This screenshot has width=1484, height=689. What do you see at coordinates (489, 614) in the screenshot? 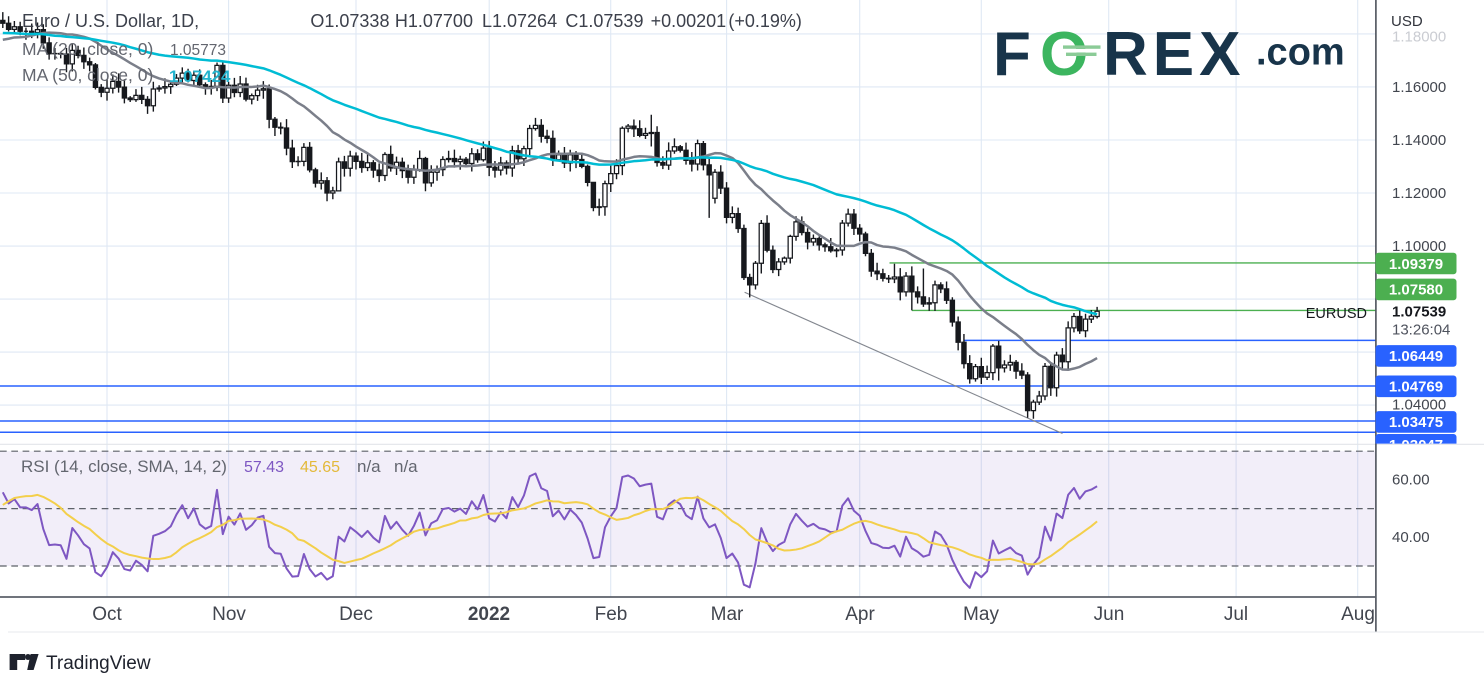
I see `svg-text: 2022` at bounding box center [489, 614].